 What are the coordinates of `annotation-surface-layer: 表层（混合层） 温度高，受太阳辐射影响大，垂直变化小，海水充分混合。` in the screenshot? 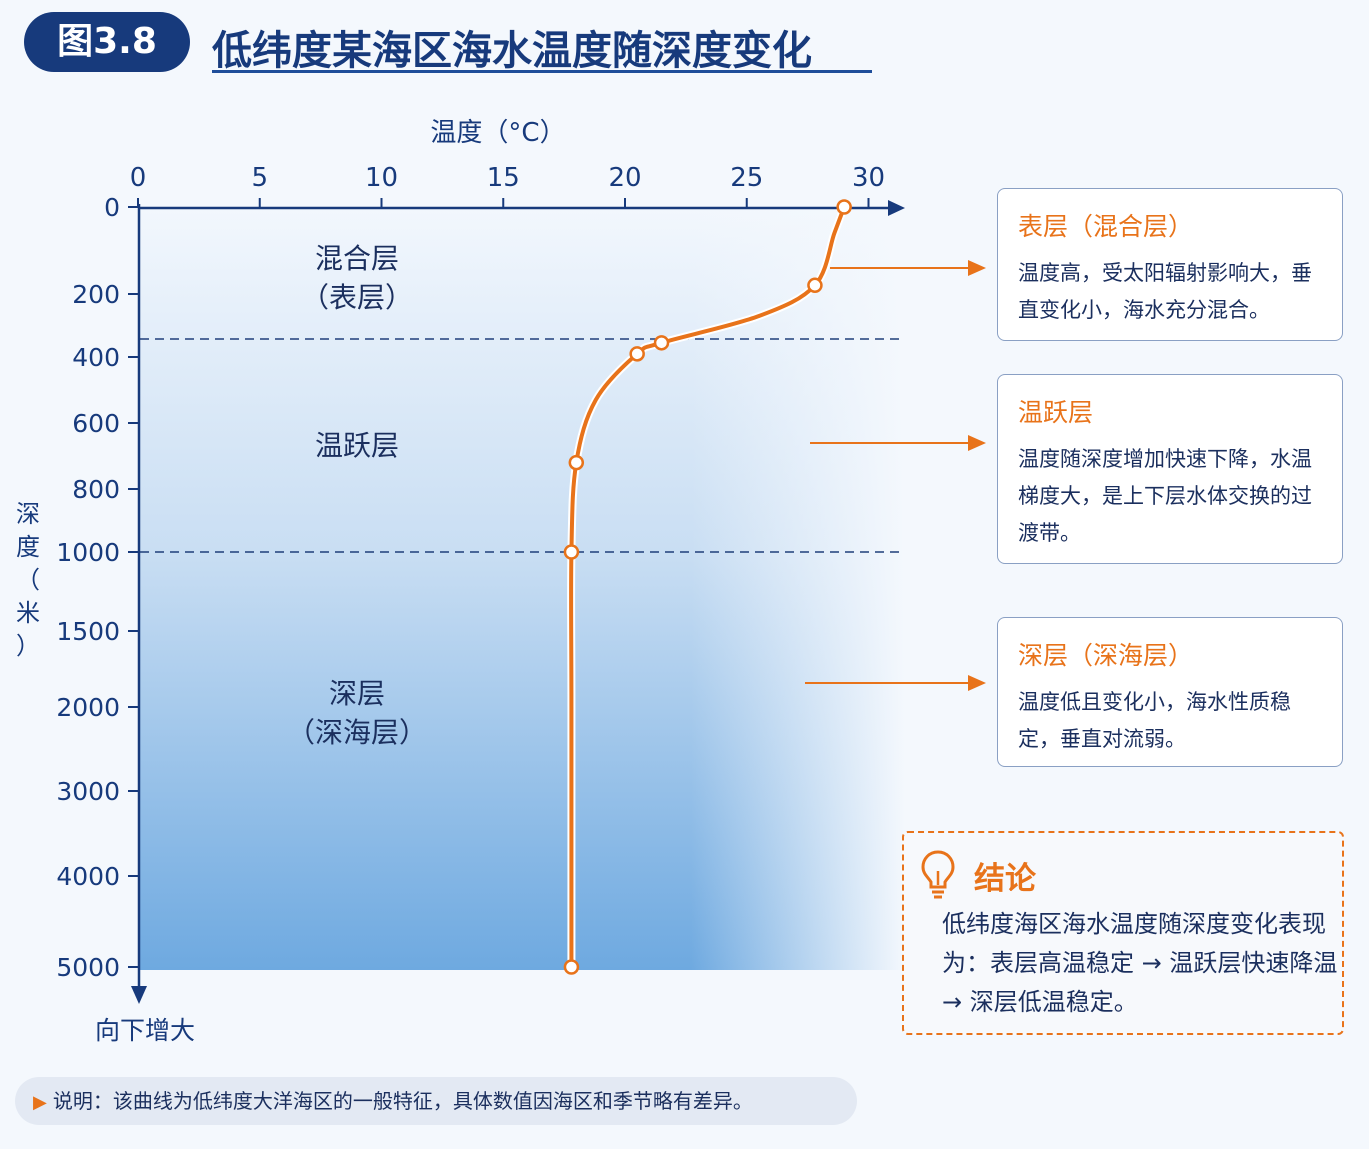 It's located at (1170, 264).